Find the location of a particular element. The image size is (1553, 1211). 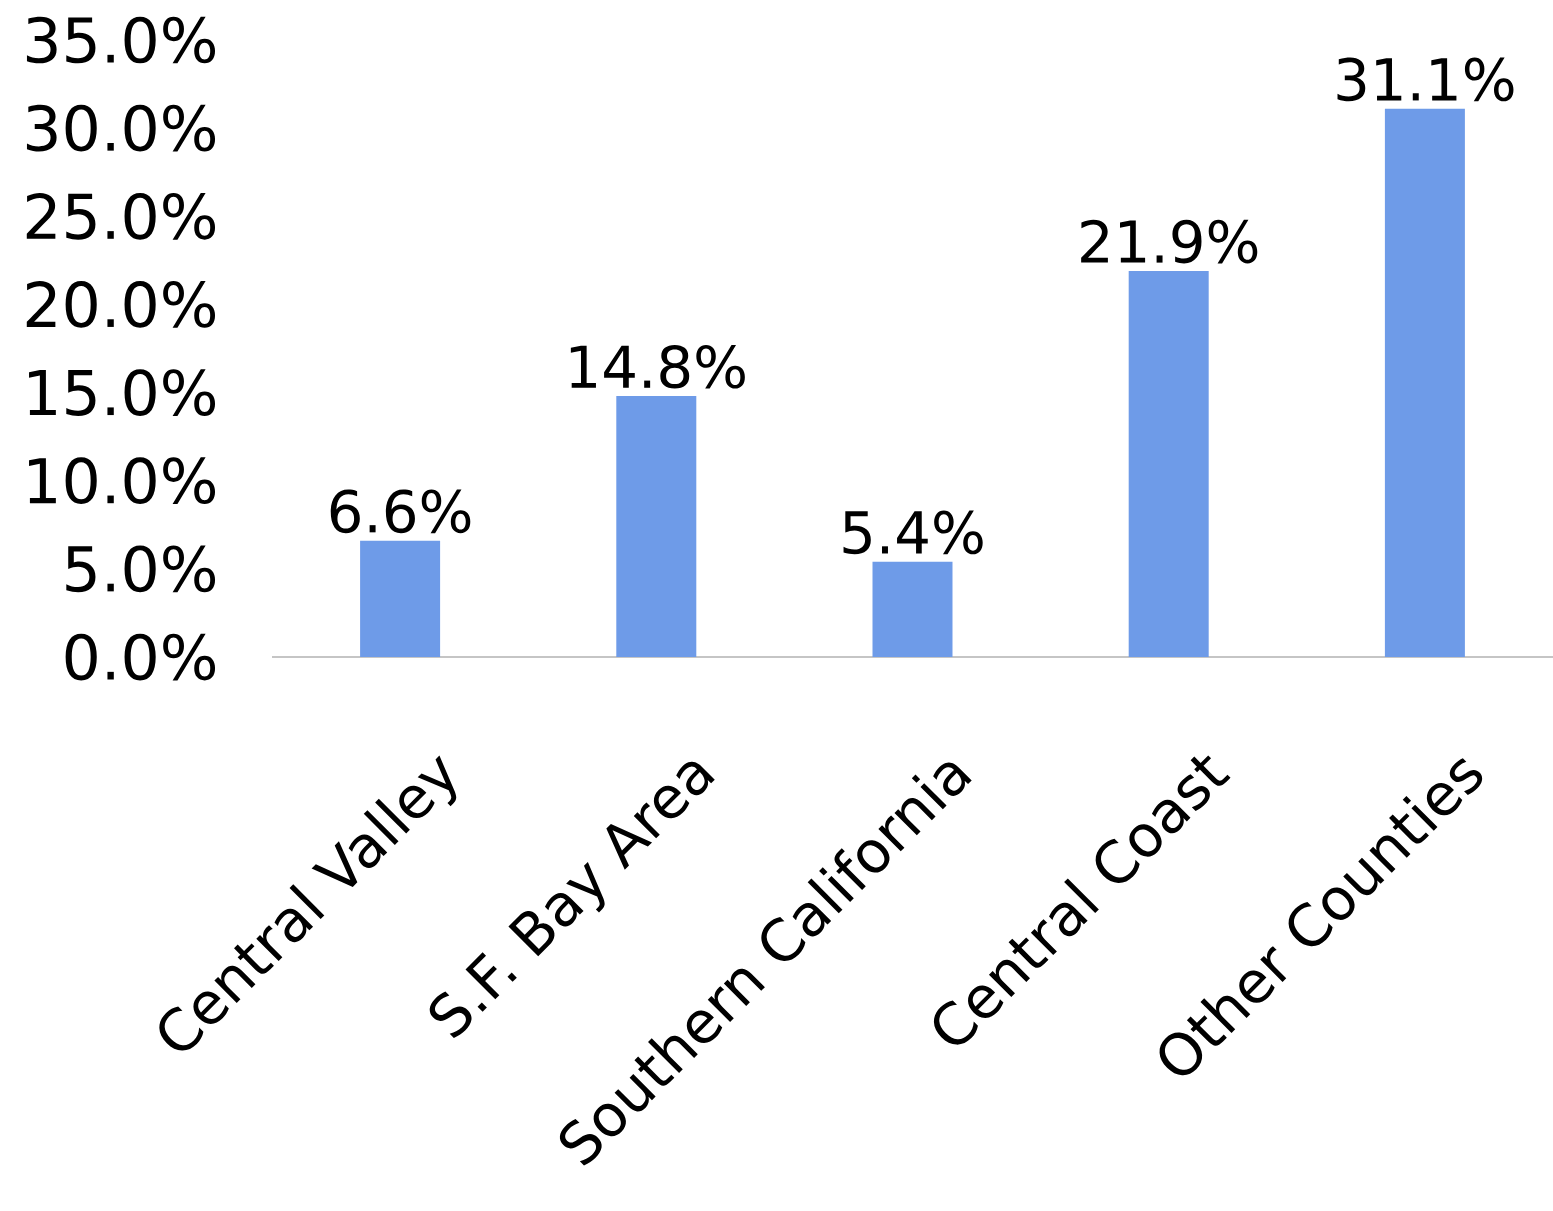

y-tick-label: 10.0% is located at coordinates (122, 481).